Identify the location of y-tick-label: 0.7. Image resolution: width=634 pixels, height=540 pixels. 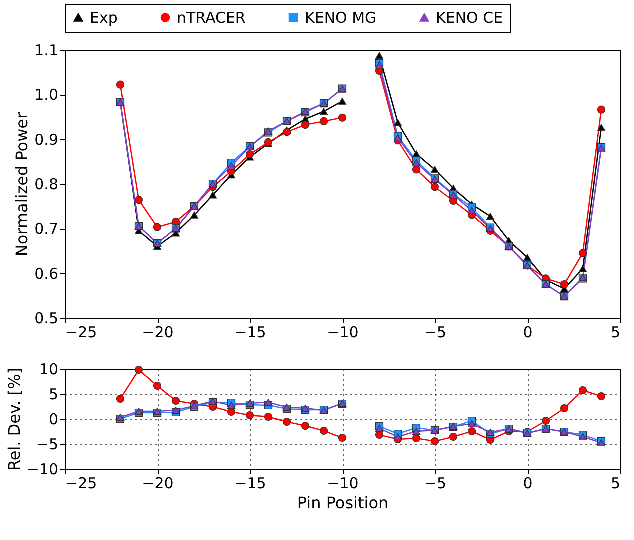
(46, 229).